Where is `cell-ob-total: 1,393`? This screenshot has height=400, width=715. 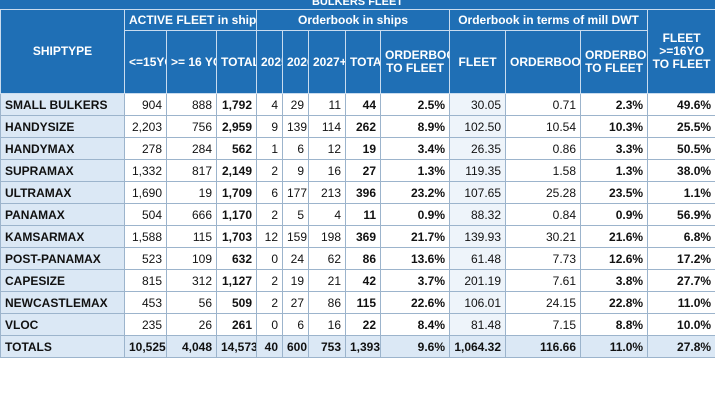 cell-ob-total: 1,393 is located at coordinates (363, 346).